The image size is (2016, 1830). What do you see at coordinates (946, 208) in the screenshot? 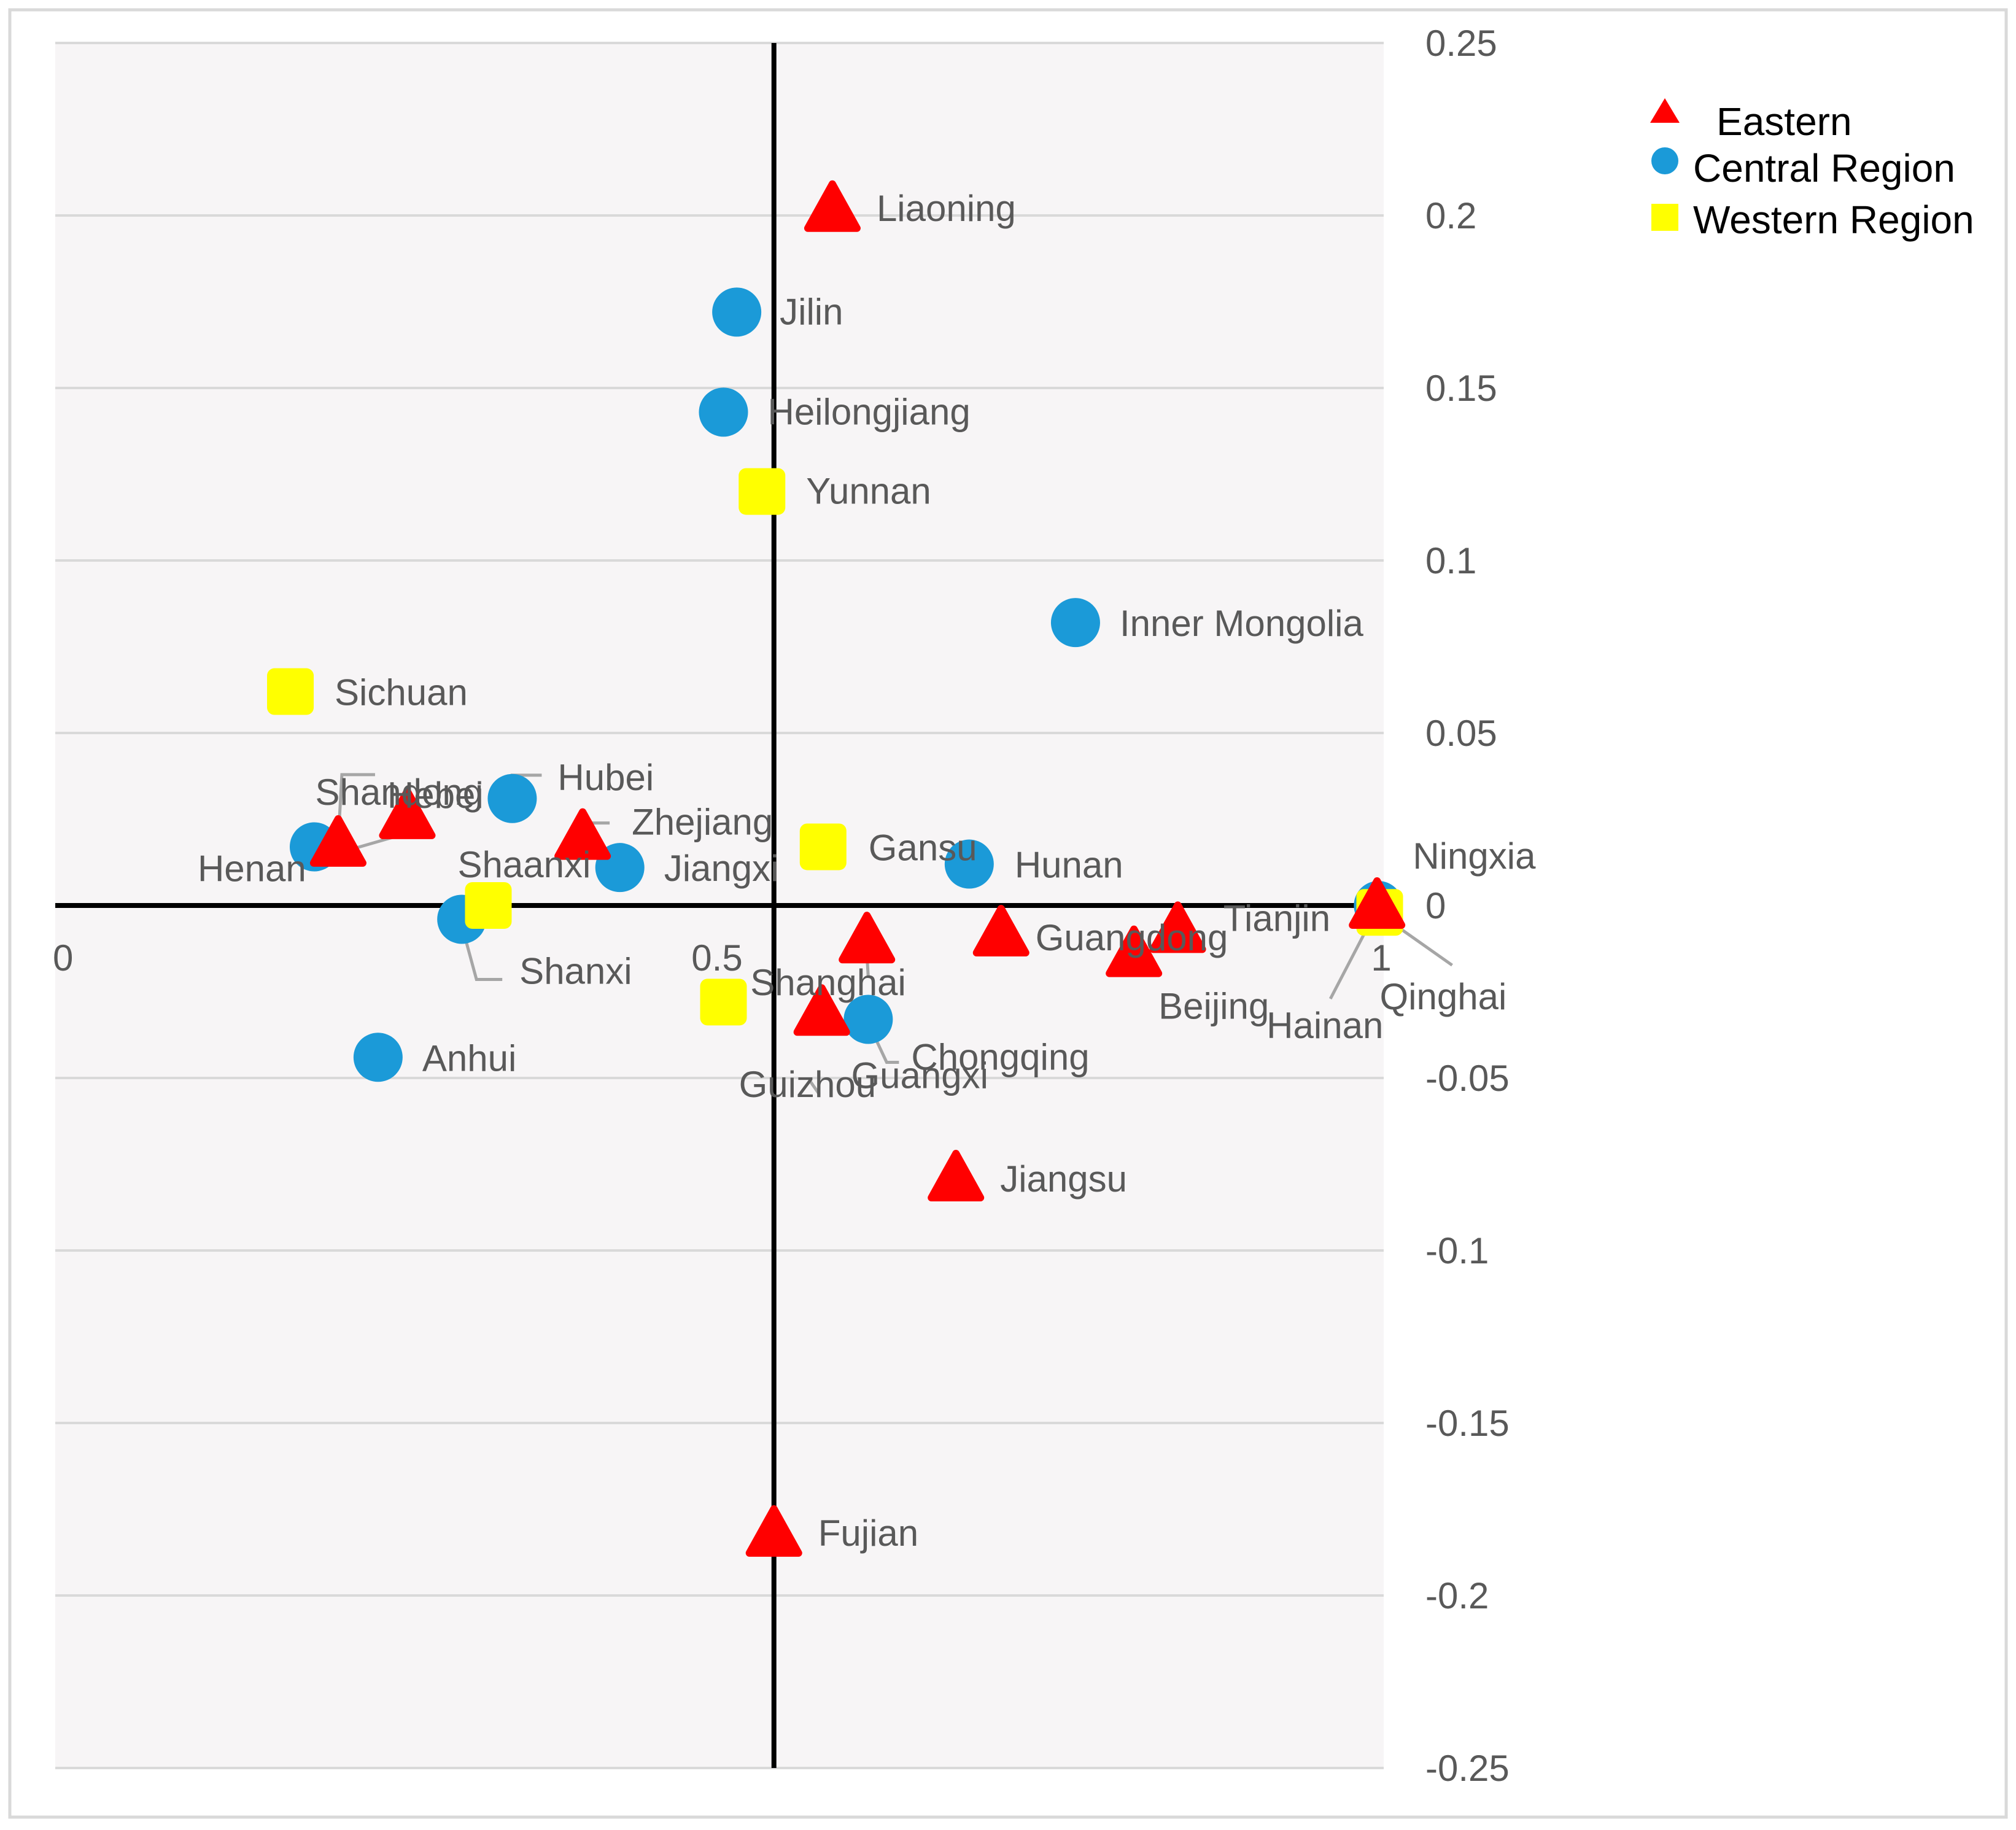
I see `label-liaoning: Liaoning` at bounding box center [946, 208].